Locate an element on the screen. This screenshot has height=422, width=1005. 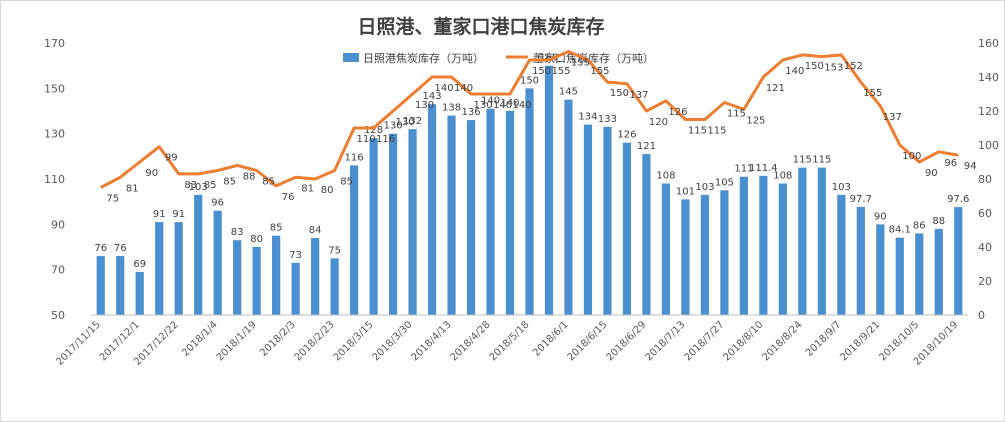
bar-data-label: 134 is located at coordinates (587, 117).